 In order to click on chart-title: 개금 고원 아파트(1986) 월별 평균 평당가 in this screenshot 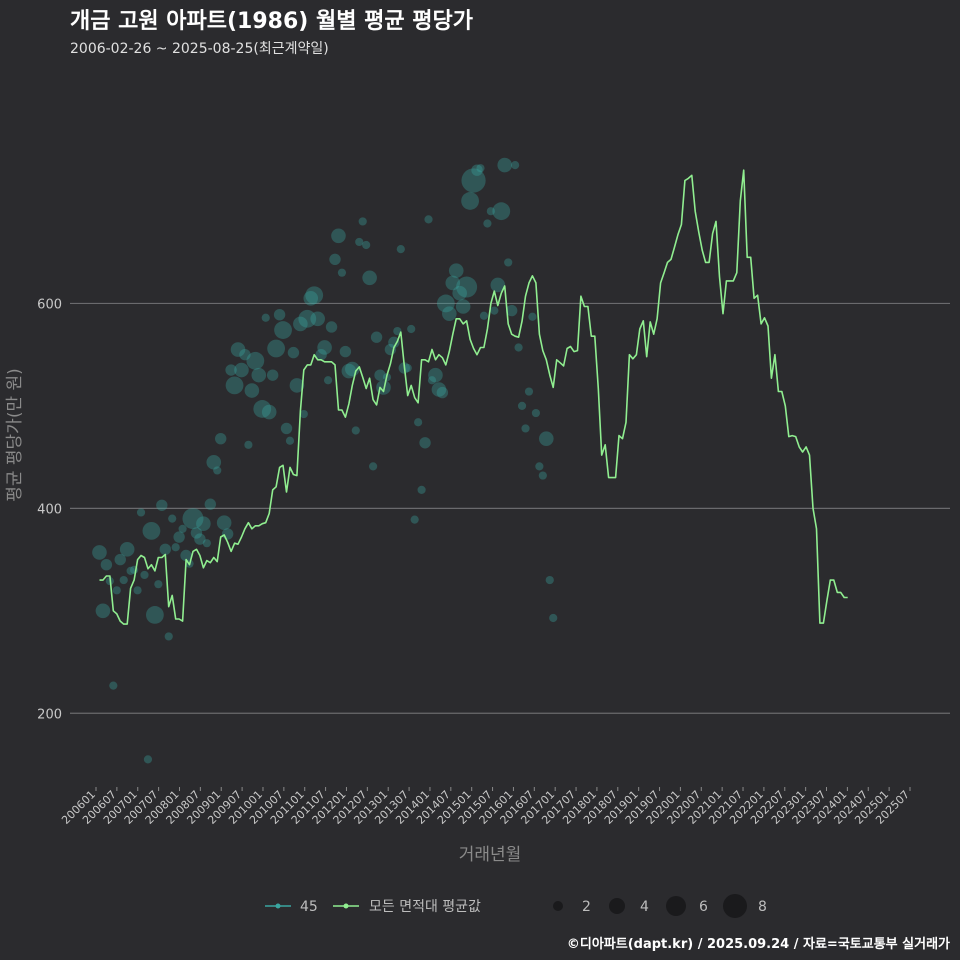, I will do `click(271, 21)`.